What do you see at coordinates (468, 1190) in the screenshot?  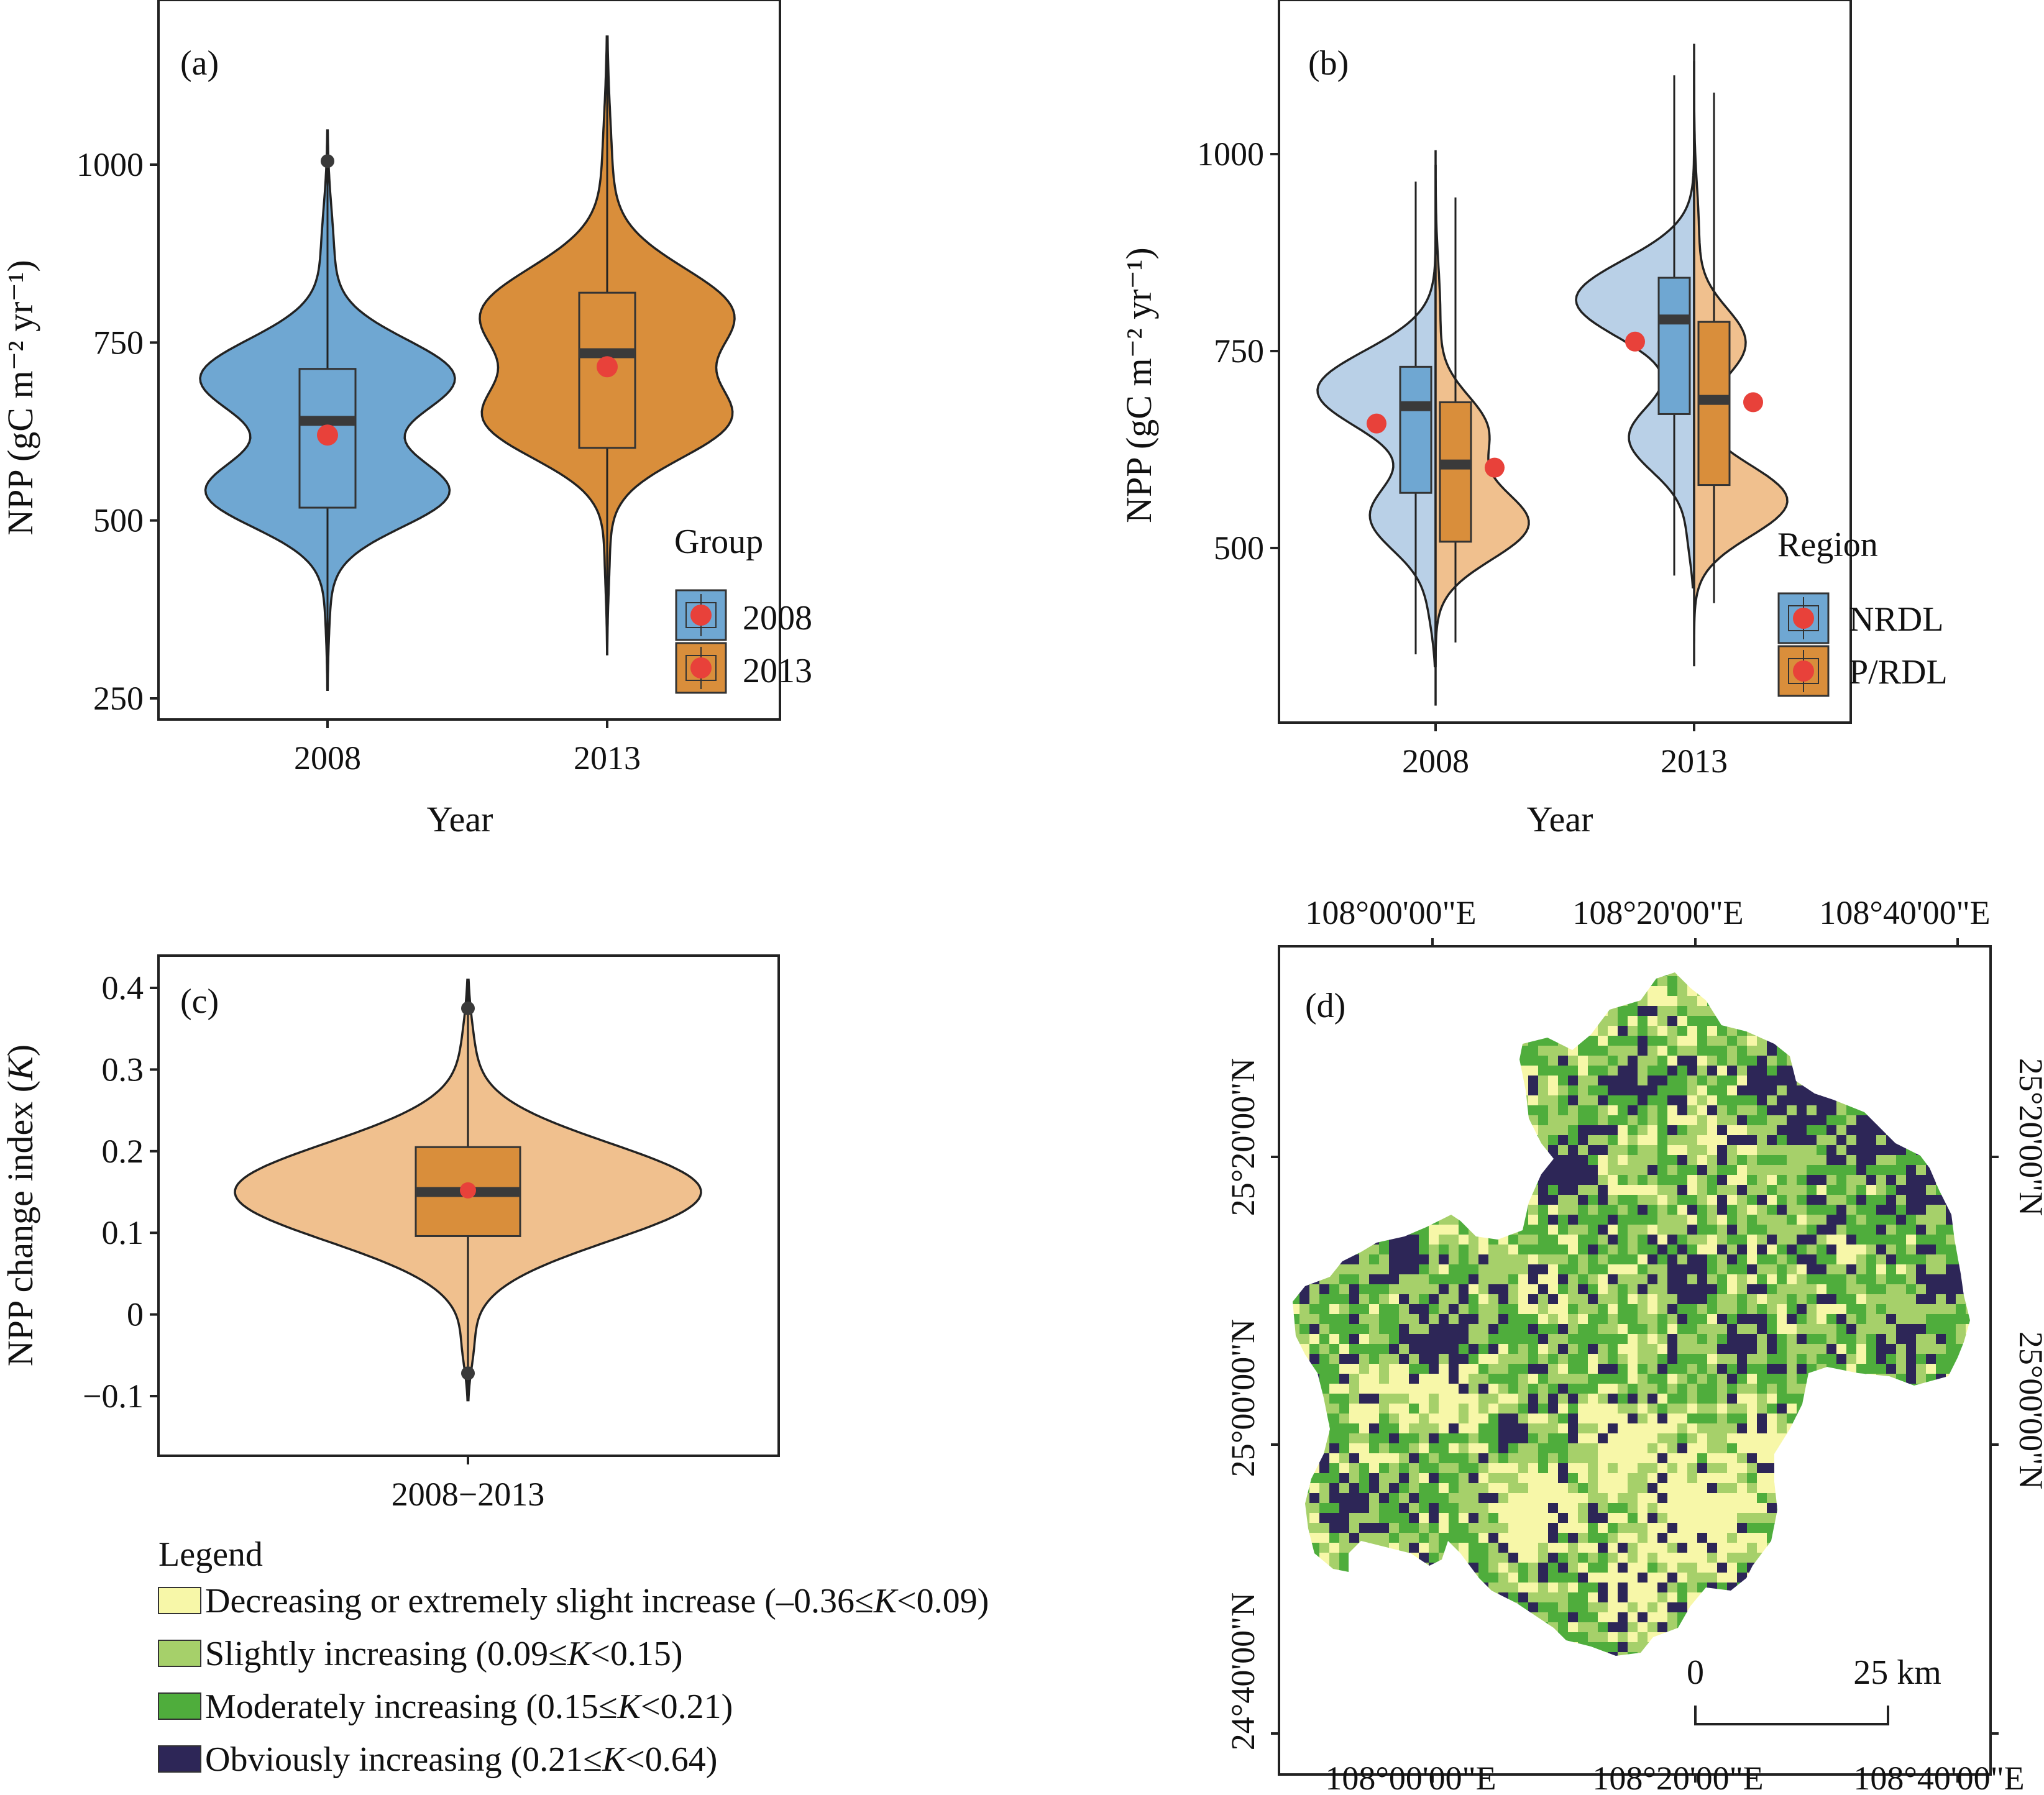 I see `mean-point-2008-2013` at bounding box center [468, 1190].